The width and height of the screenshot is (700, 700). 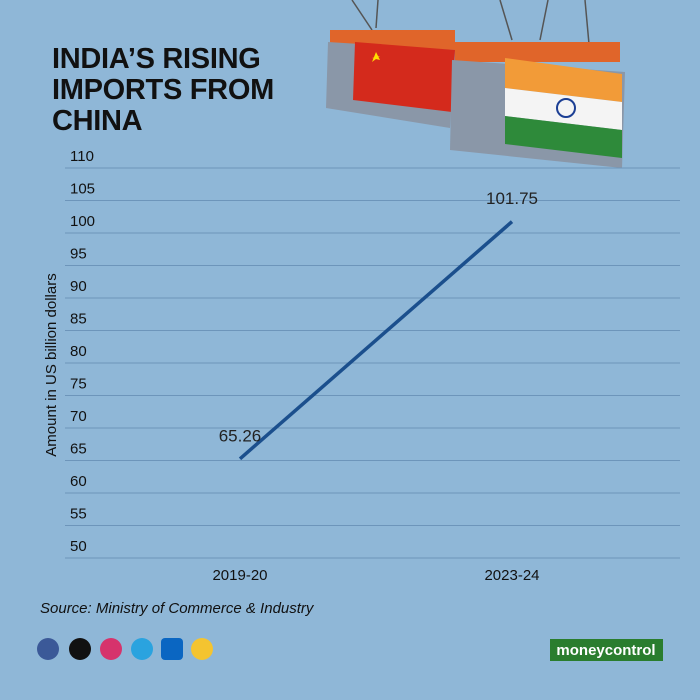 What do you see at coordinates (78, 286) in the screenshot?
I see `y-tick-label: 90` at bounding box center [78, 286].